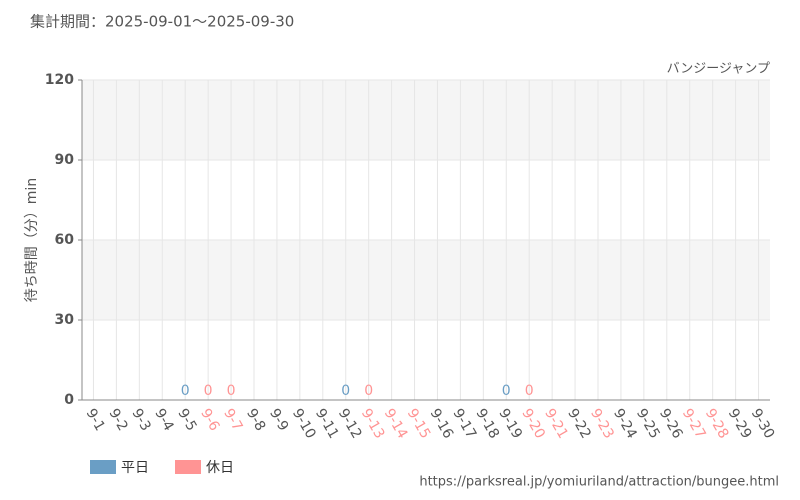 The width and height of the screenshot is (800, 500). I want to click on x-tick-label: 9-5, so click(186, 420).